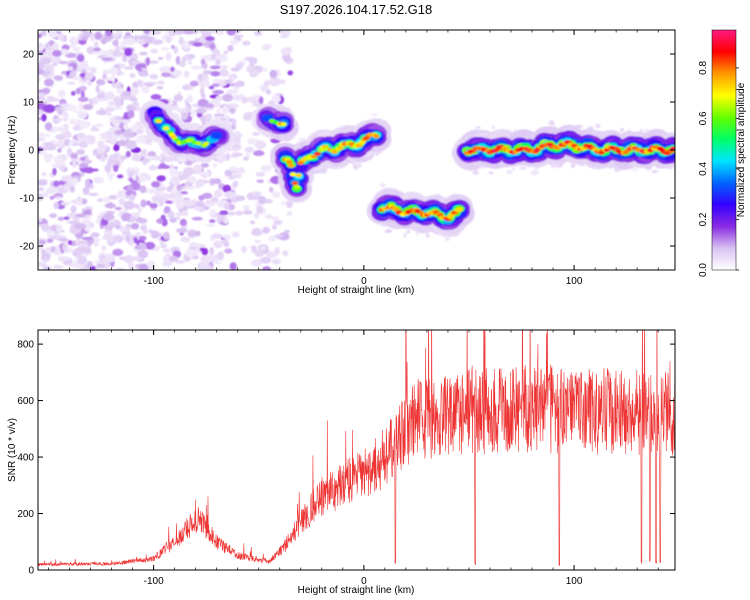  Describe the element at coordinates (27, 247) in the screenshot. I see `y-tick-label: -20` at that location.